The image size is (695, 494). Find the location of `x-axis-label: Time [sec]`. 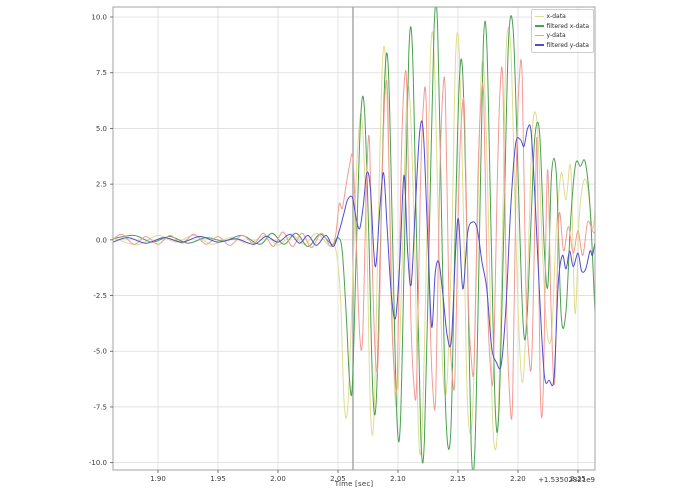

x-axis-label: Time [sec] is located at coordinates (354, 484).